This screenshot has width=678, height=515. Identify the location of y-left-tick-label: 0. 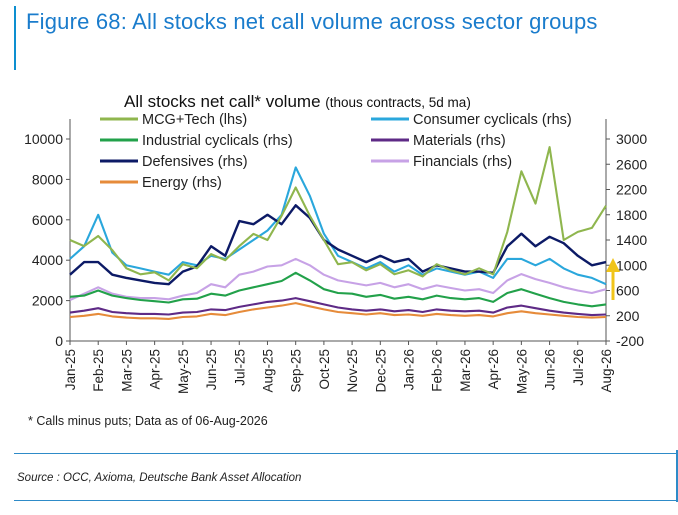
(59, 341).